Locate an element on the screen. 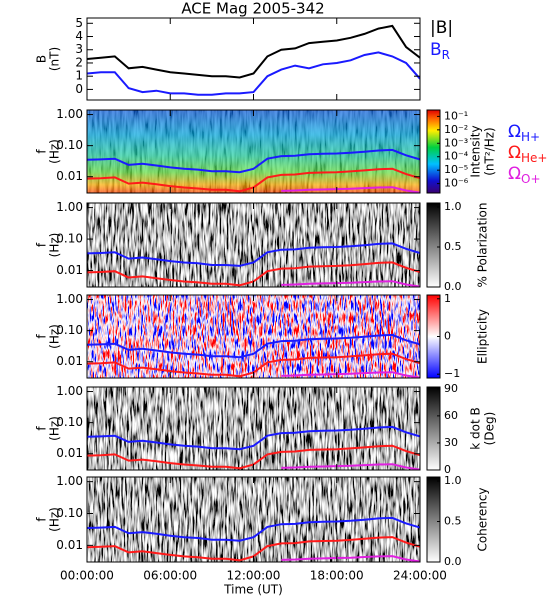 The width and height of the screenshot is (550, 600). colorbar-tick-label: 90 is located at coordinates (451, 388).